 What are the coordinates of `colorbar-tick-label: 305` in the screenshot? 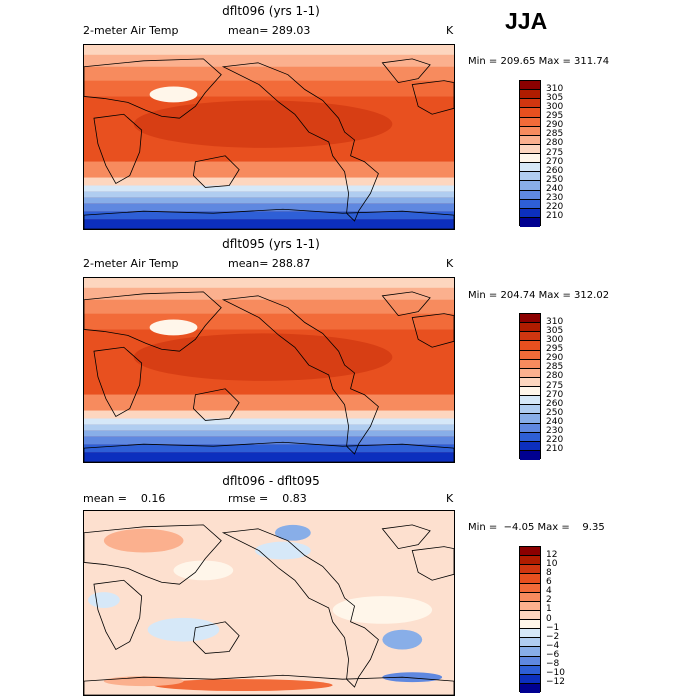 It's located at (555, 97).